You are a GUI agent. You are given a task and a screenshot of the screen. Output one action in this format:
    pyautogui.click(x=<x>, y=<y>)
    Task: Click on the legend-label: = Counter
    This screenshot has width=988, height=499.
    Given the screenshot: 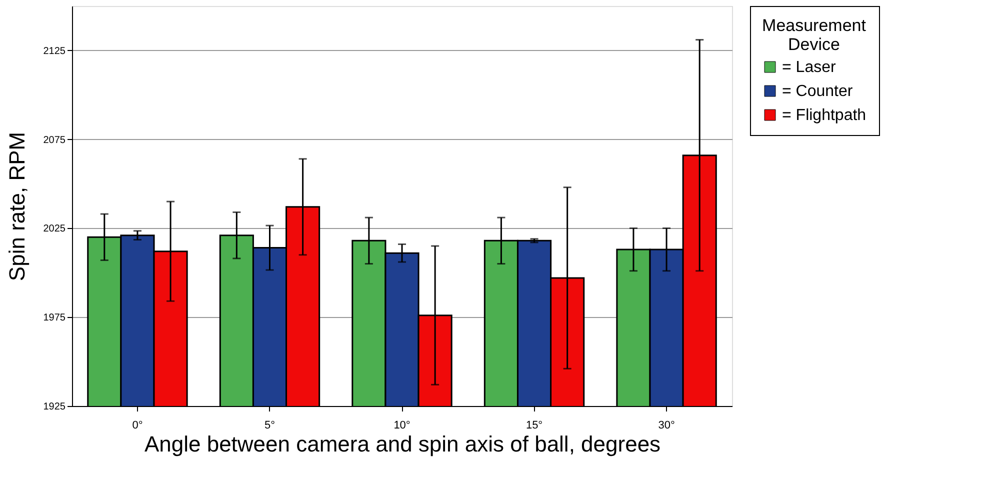 What is the action you would take?
    pyautogui.click(x=818, y=91)
    